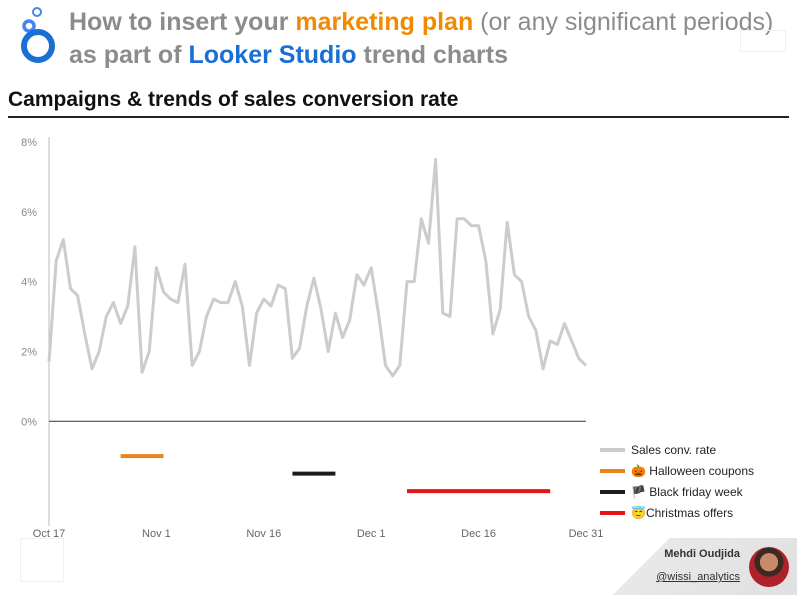  Describe the element at coordinates (702, 554) in the screenshot. I see `author-name: Mehdi Oudjida` at that location.